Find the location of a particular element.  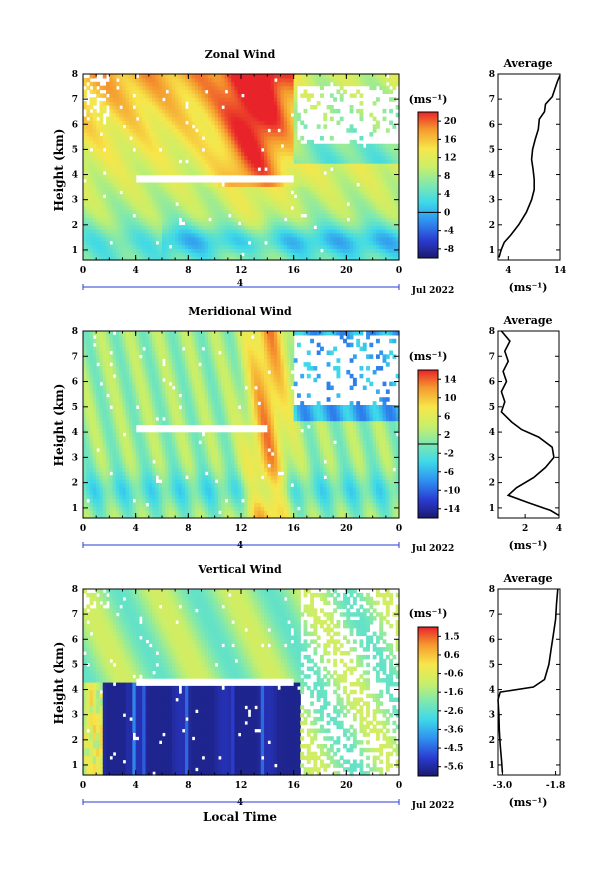

y-tick-label: 8 is located at coordinates (75, 75).